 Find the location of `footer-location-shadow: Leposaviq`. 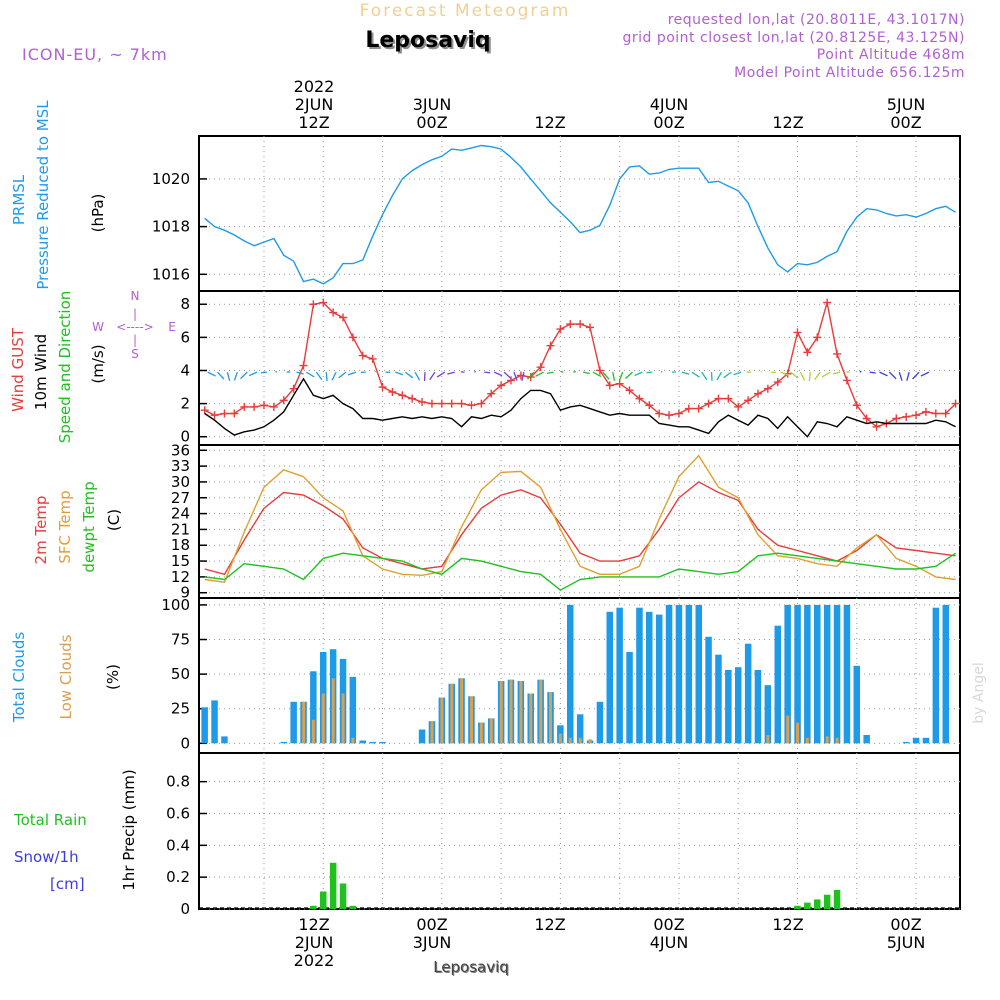

footer-location-shadow: Leposaviq is located at coordinates (472, 968).